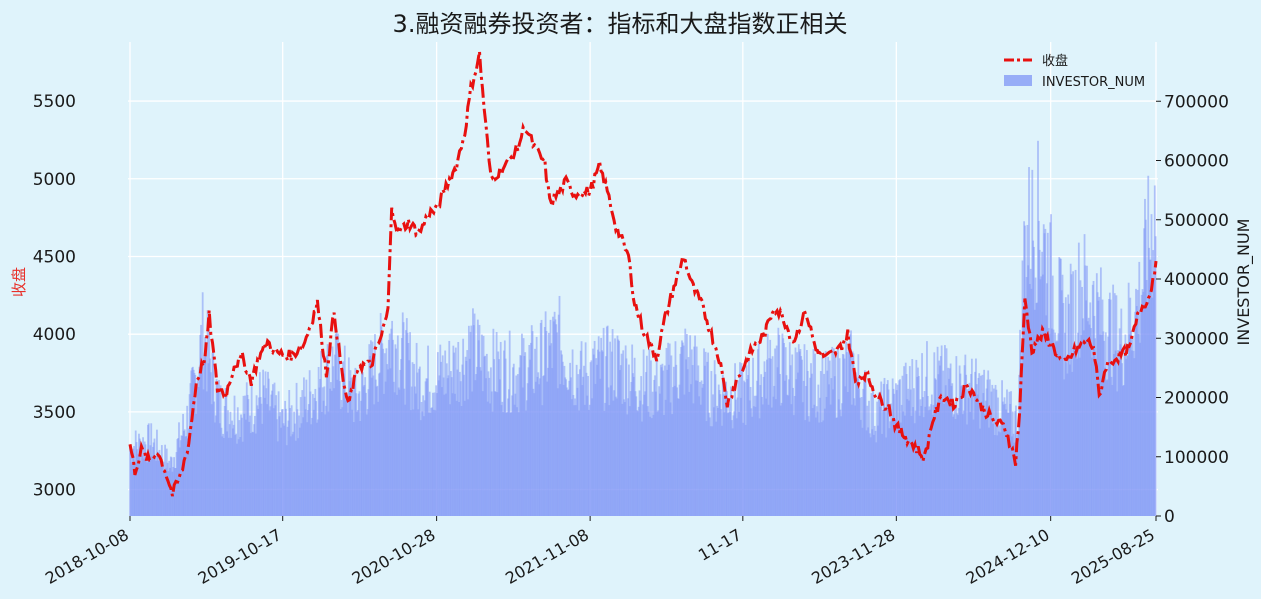  I want to click on legend-investor-swatch, so click(1018, 80).